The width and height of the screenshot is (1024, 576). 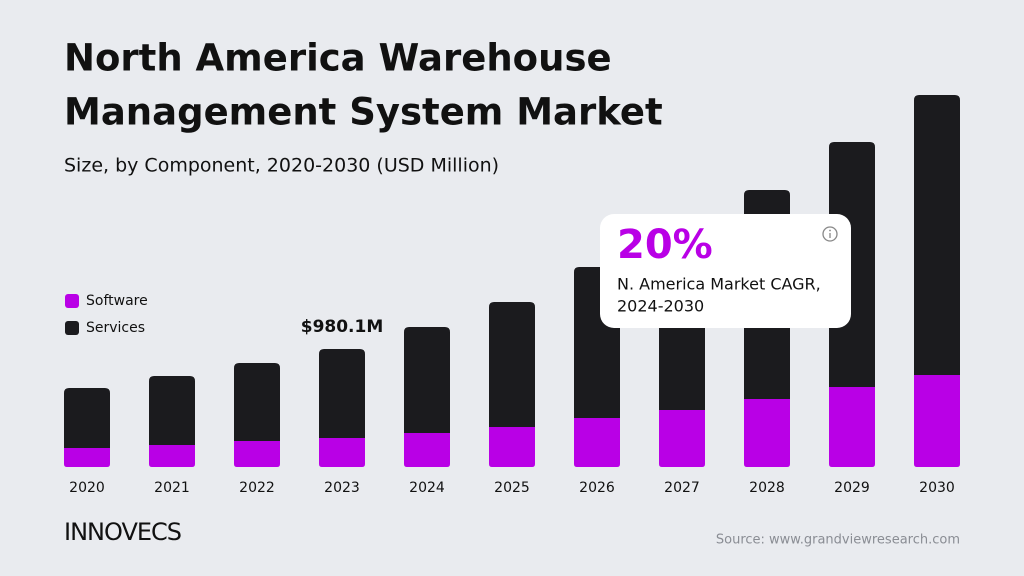 I want to click on data-label: $980.1M, so click(x=342, y=327).